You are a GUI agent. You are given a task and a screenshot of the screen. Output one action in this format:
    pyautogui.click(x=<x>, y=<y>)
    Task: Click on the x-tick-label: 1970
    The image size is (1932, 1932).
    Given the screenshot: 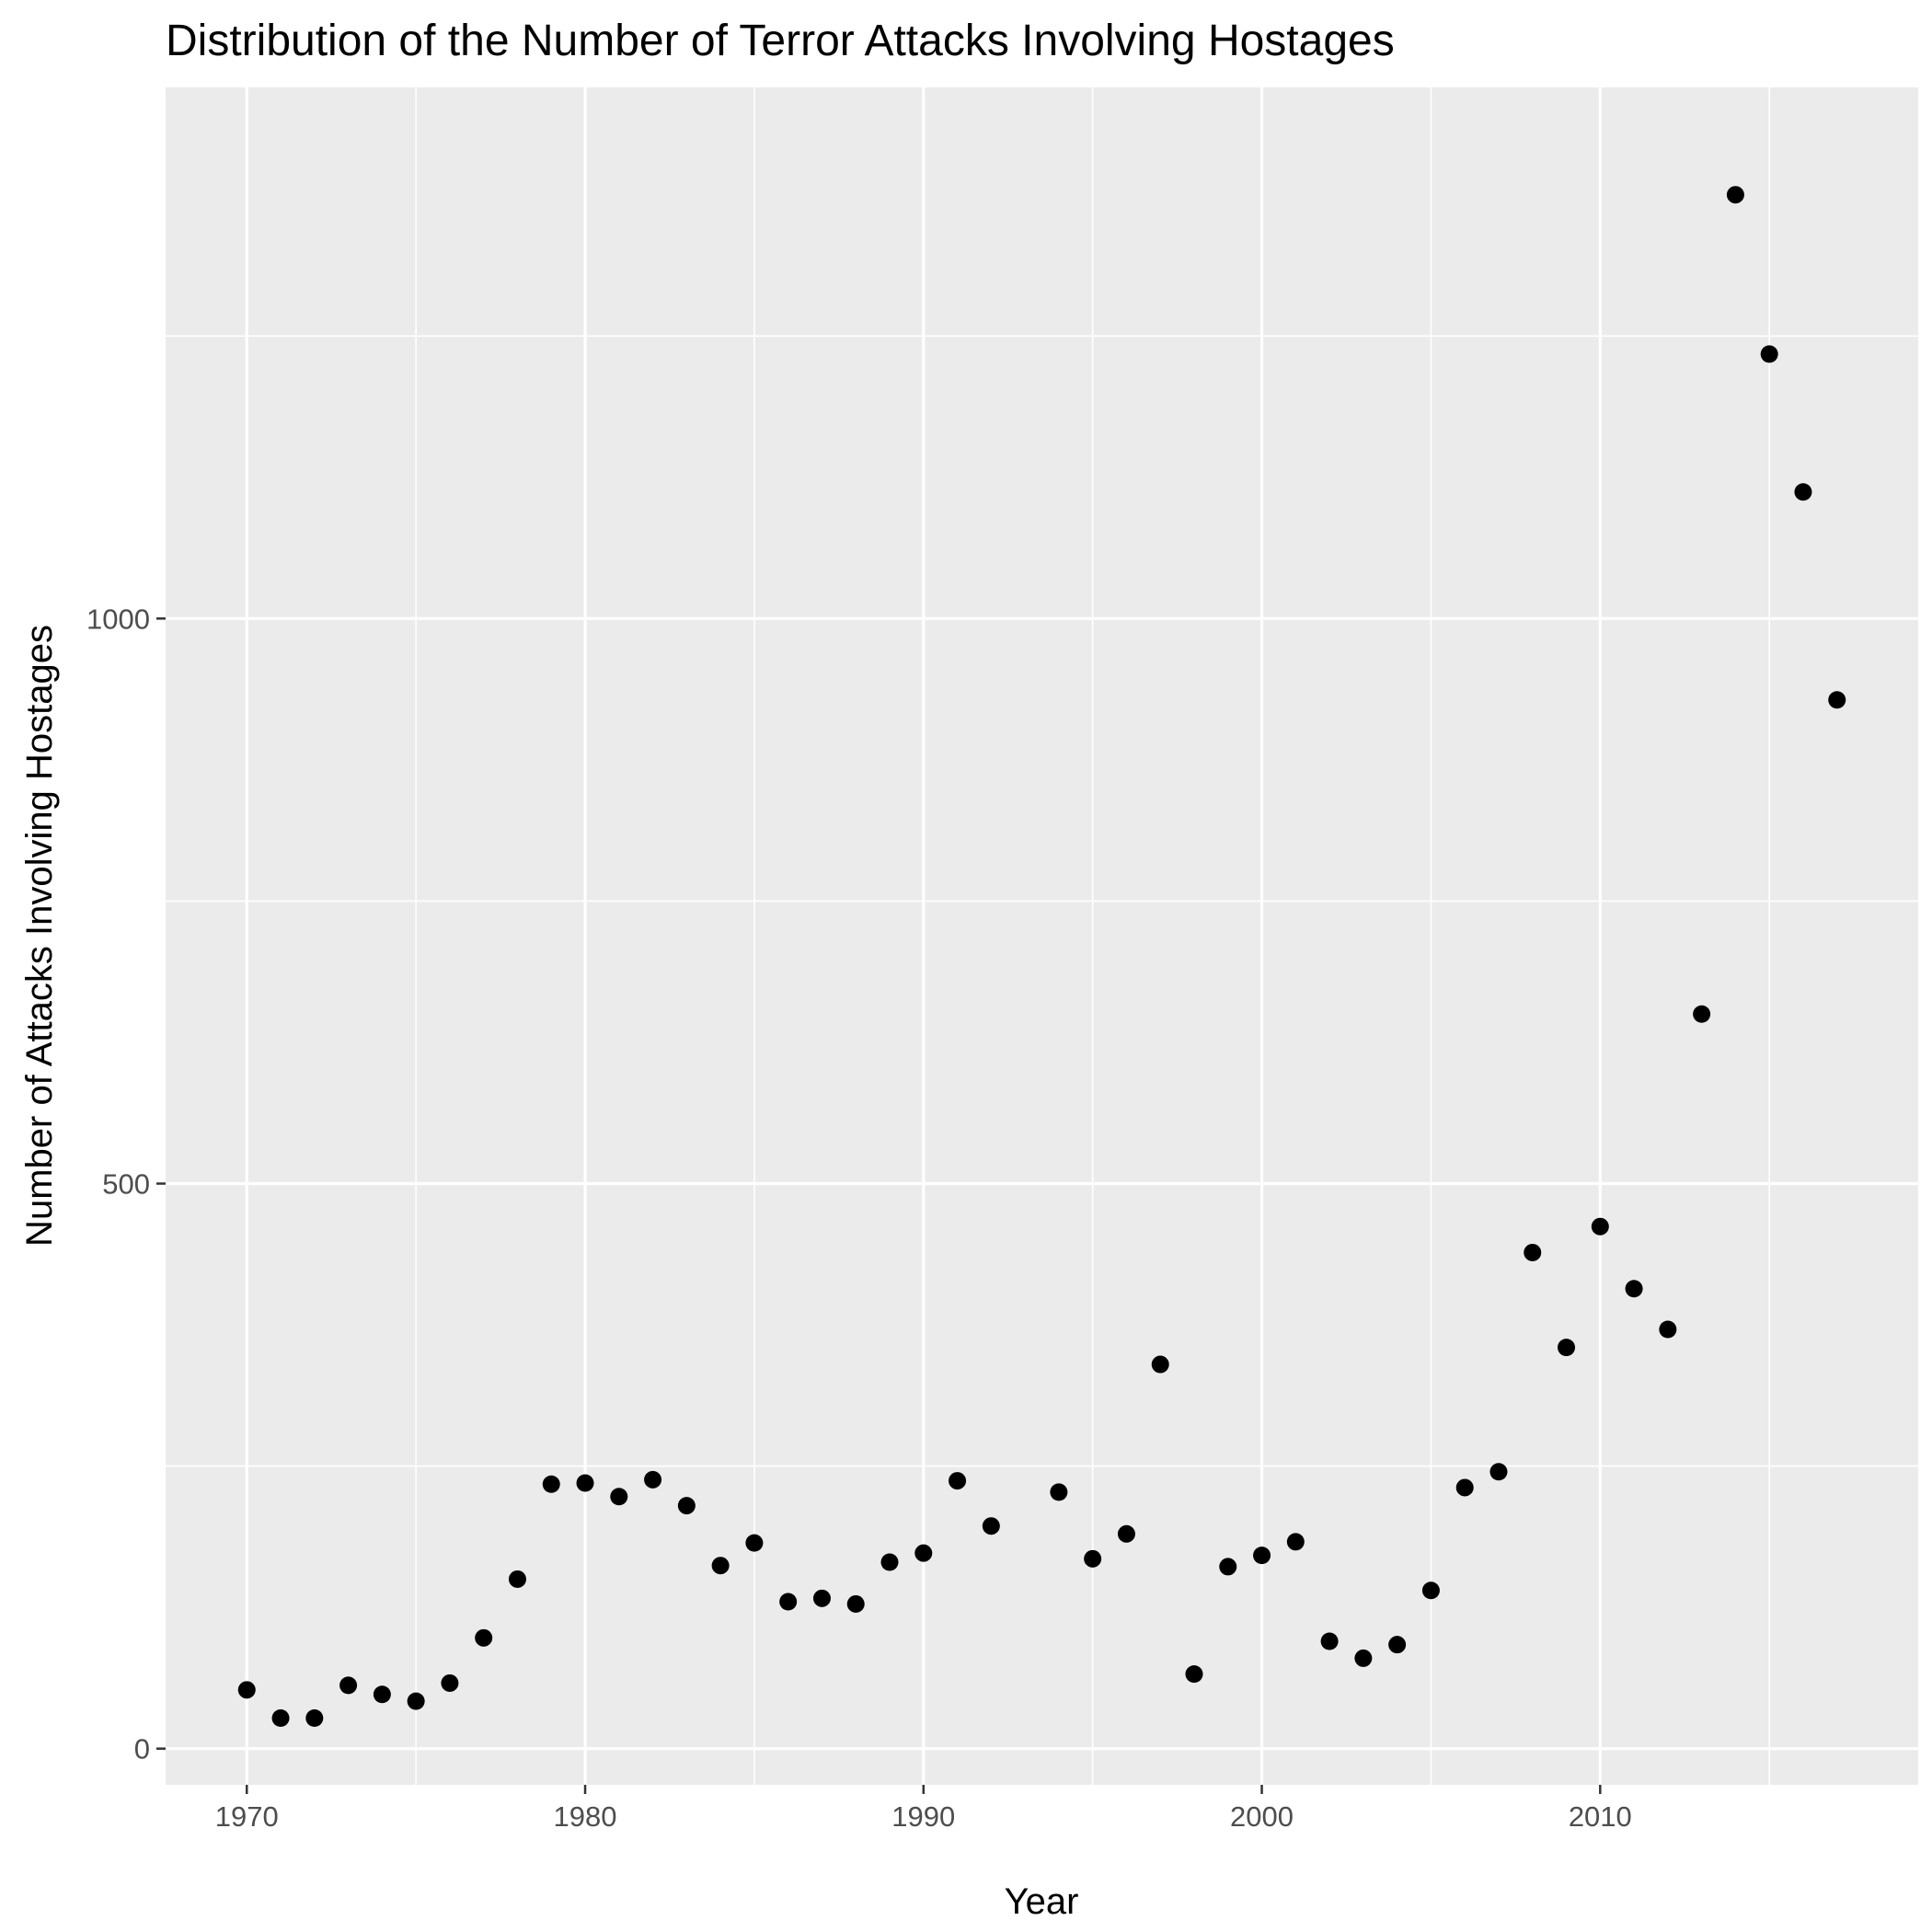 What is the action you would take?
    pyautogui.click(x=247, y=1816)
    